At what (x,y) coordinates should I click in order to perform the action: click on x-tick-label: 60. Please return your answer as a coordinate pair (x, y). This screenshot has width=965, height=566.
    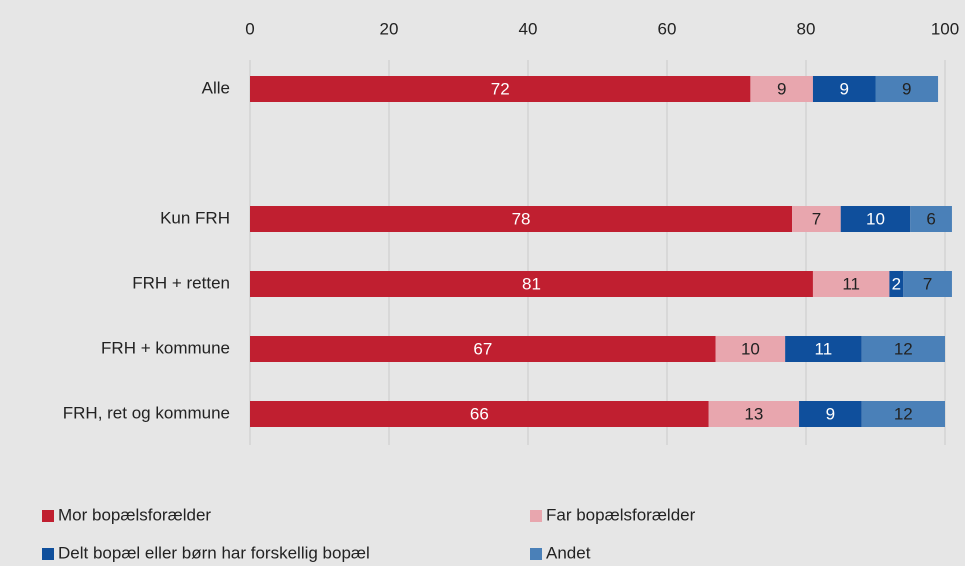
    Looking at the image, I should click on (667, 28).